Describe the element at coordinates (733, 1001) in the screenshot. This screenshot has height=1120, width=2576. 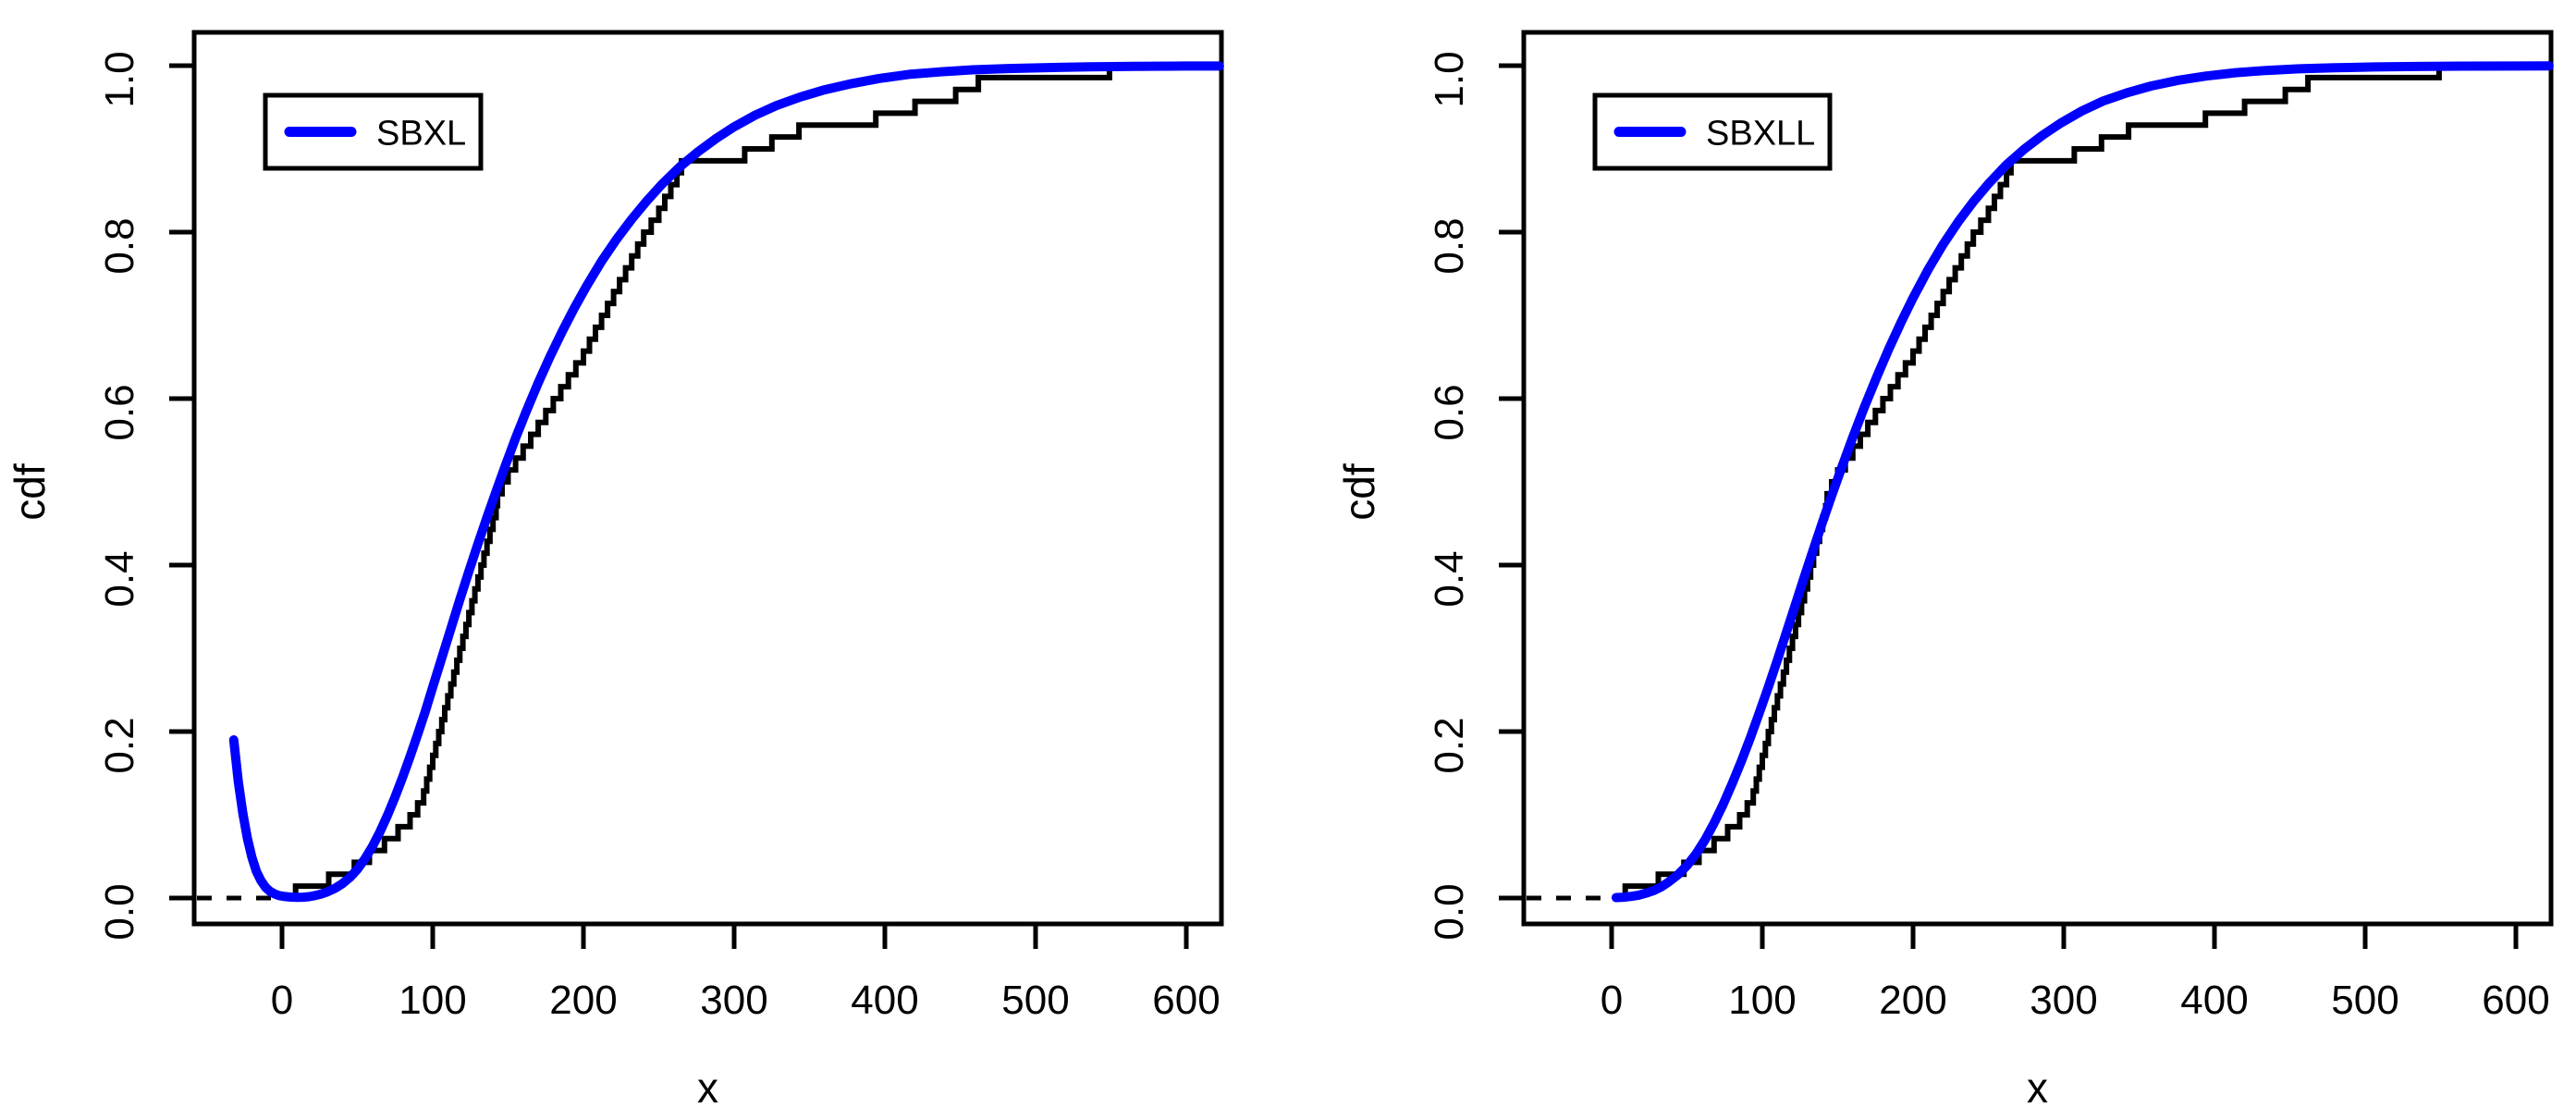
I see `x-tick-label-left: 300` at that location.